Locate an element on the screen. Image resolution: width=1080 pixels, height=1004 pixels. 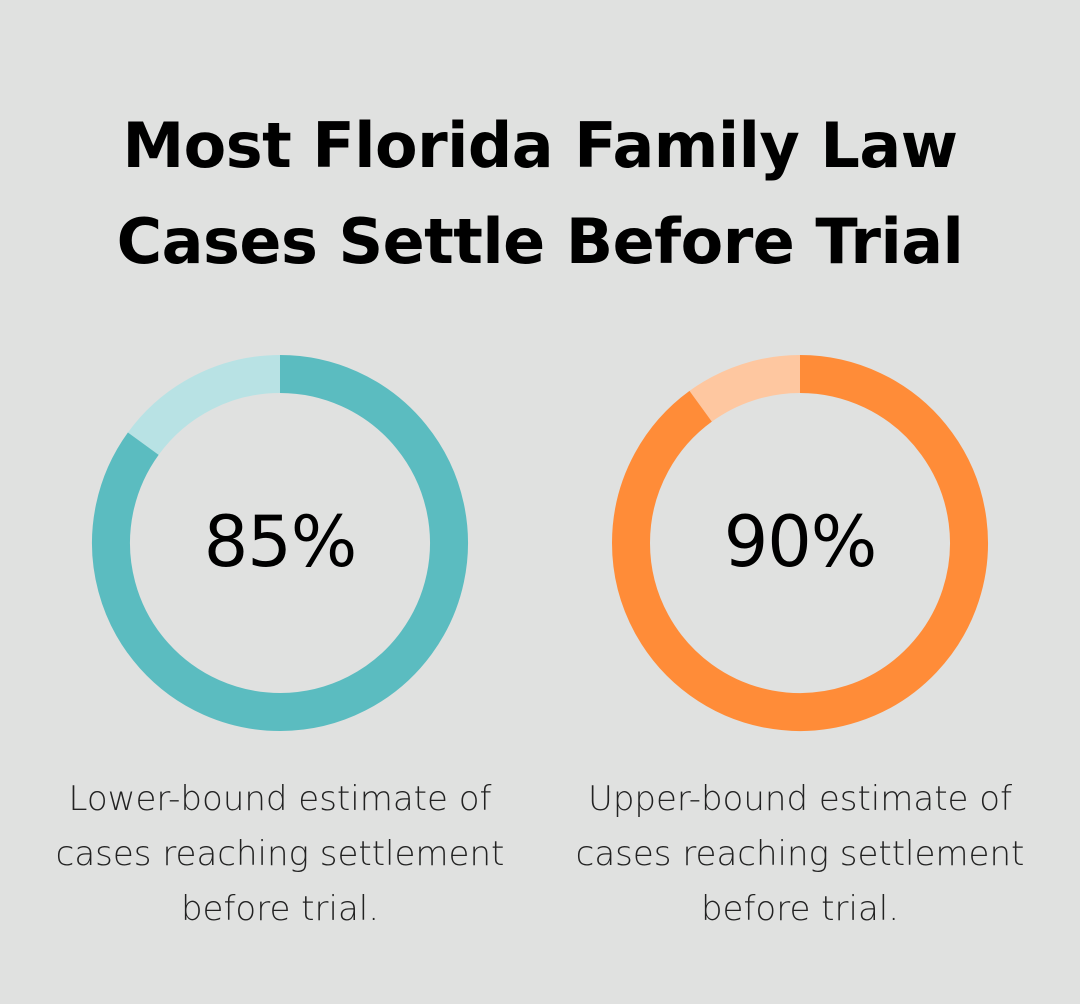
donut-value-label-lower: 85% is located at coordinates (280, 542).